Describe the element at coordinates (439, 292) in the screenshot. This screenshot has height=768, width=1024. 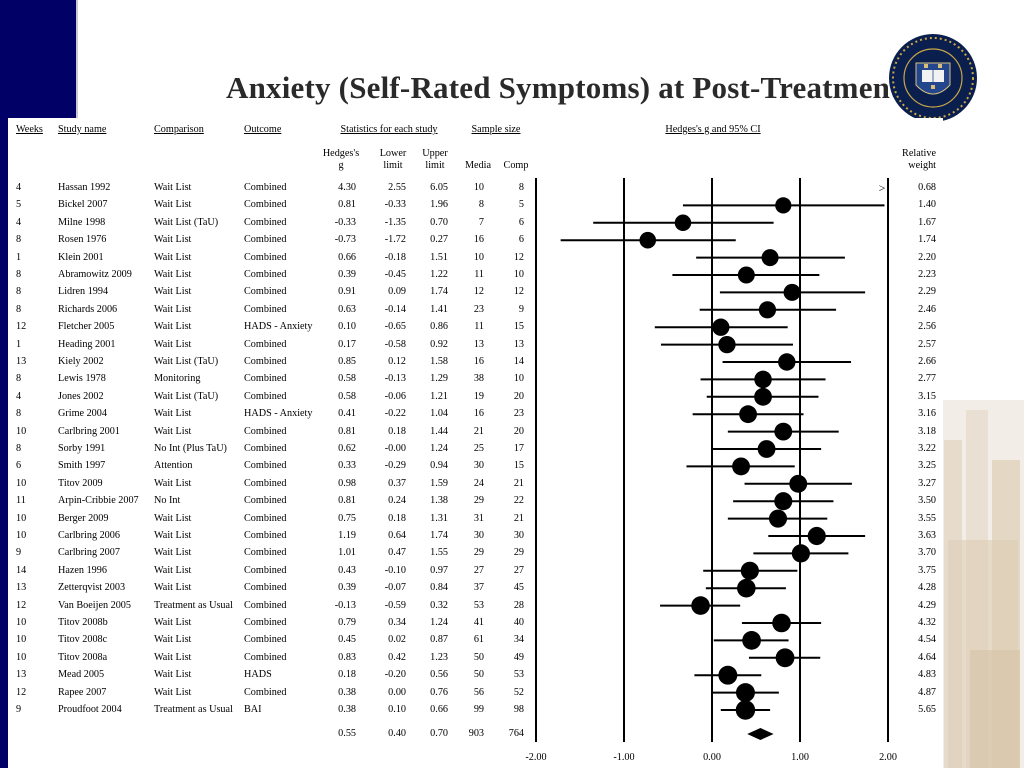
I see `cell-upper: 1.74` at that location.